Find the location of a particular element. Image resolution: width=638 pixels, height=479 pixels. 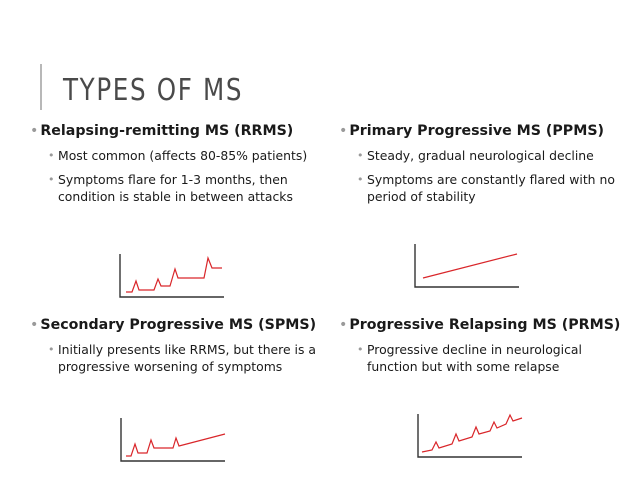

section-heading: • Primary Progressive MS (PPMS) is located at coordinates (484, 131).